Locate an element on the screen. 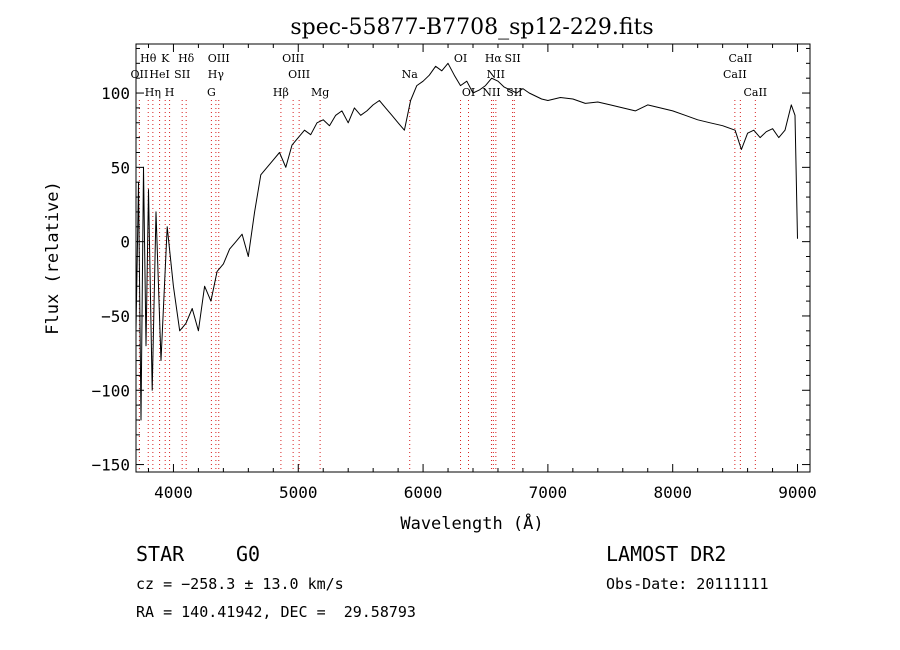 The image size is (900, 650). y-tick-label: 50 is located at coordinates (120, 167).